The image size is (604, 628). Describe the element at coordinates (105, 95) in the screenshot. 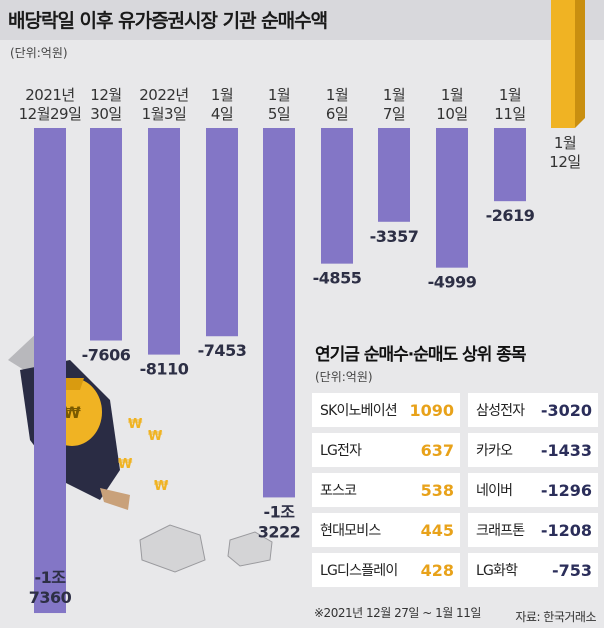

I see `date-label-1-0: 12월` at that location.